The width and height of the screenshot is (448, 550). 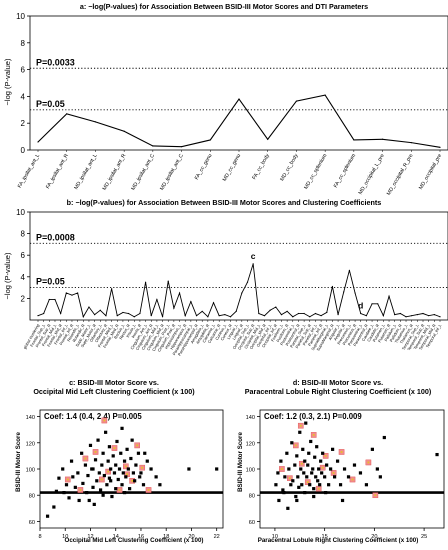 I want to click on x-tick-label: FA_cc_splenium, so click(x=345, y=171).